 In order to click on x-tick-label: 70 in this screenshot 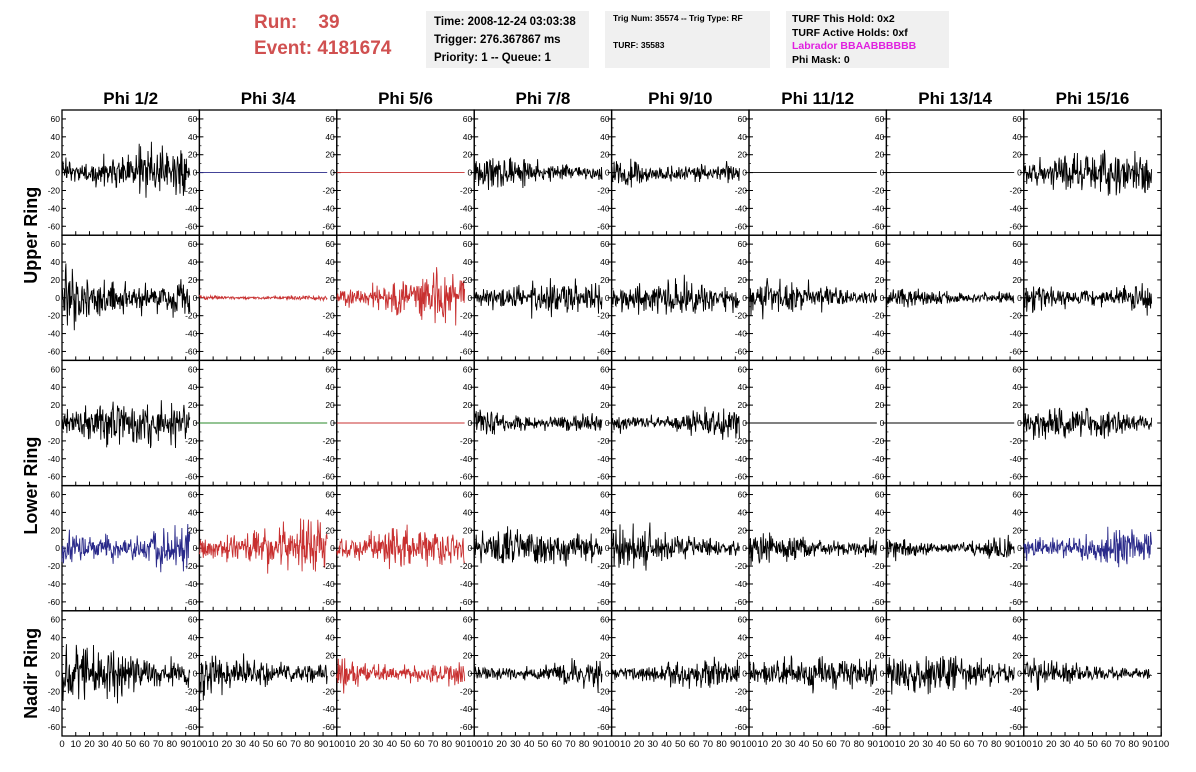, I will do `click(158, 744)`.